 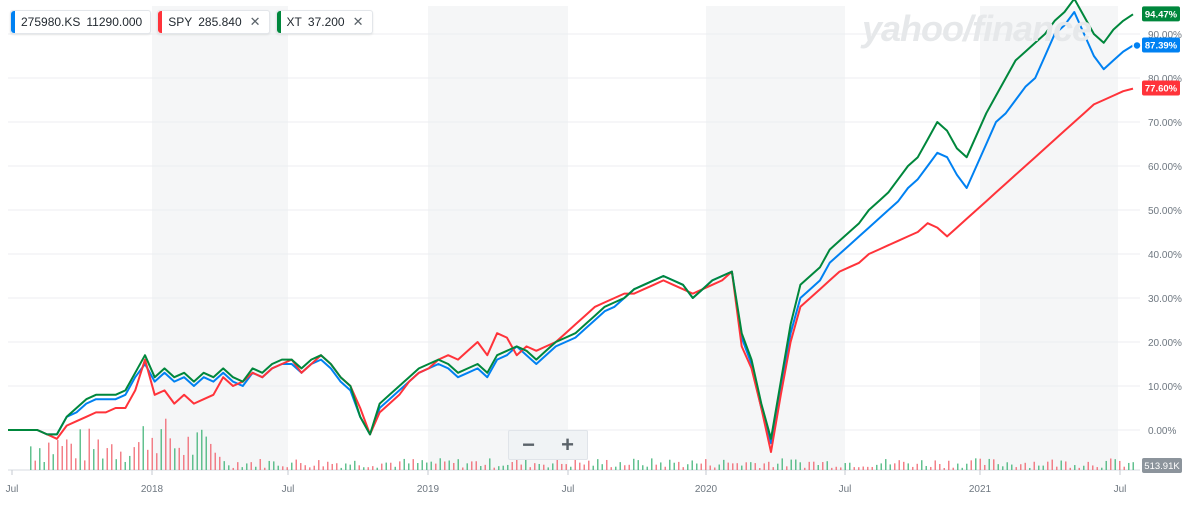 What do you see at coordinates (1165, 35) in the screenshot?
I see `y-tick-label: 90.00%` at bounding box center [1165, 35].